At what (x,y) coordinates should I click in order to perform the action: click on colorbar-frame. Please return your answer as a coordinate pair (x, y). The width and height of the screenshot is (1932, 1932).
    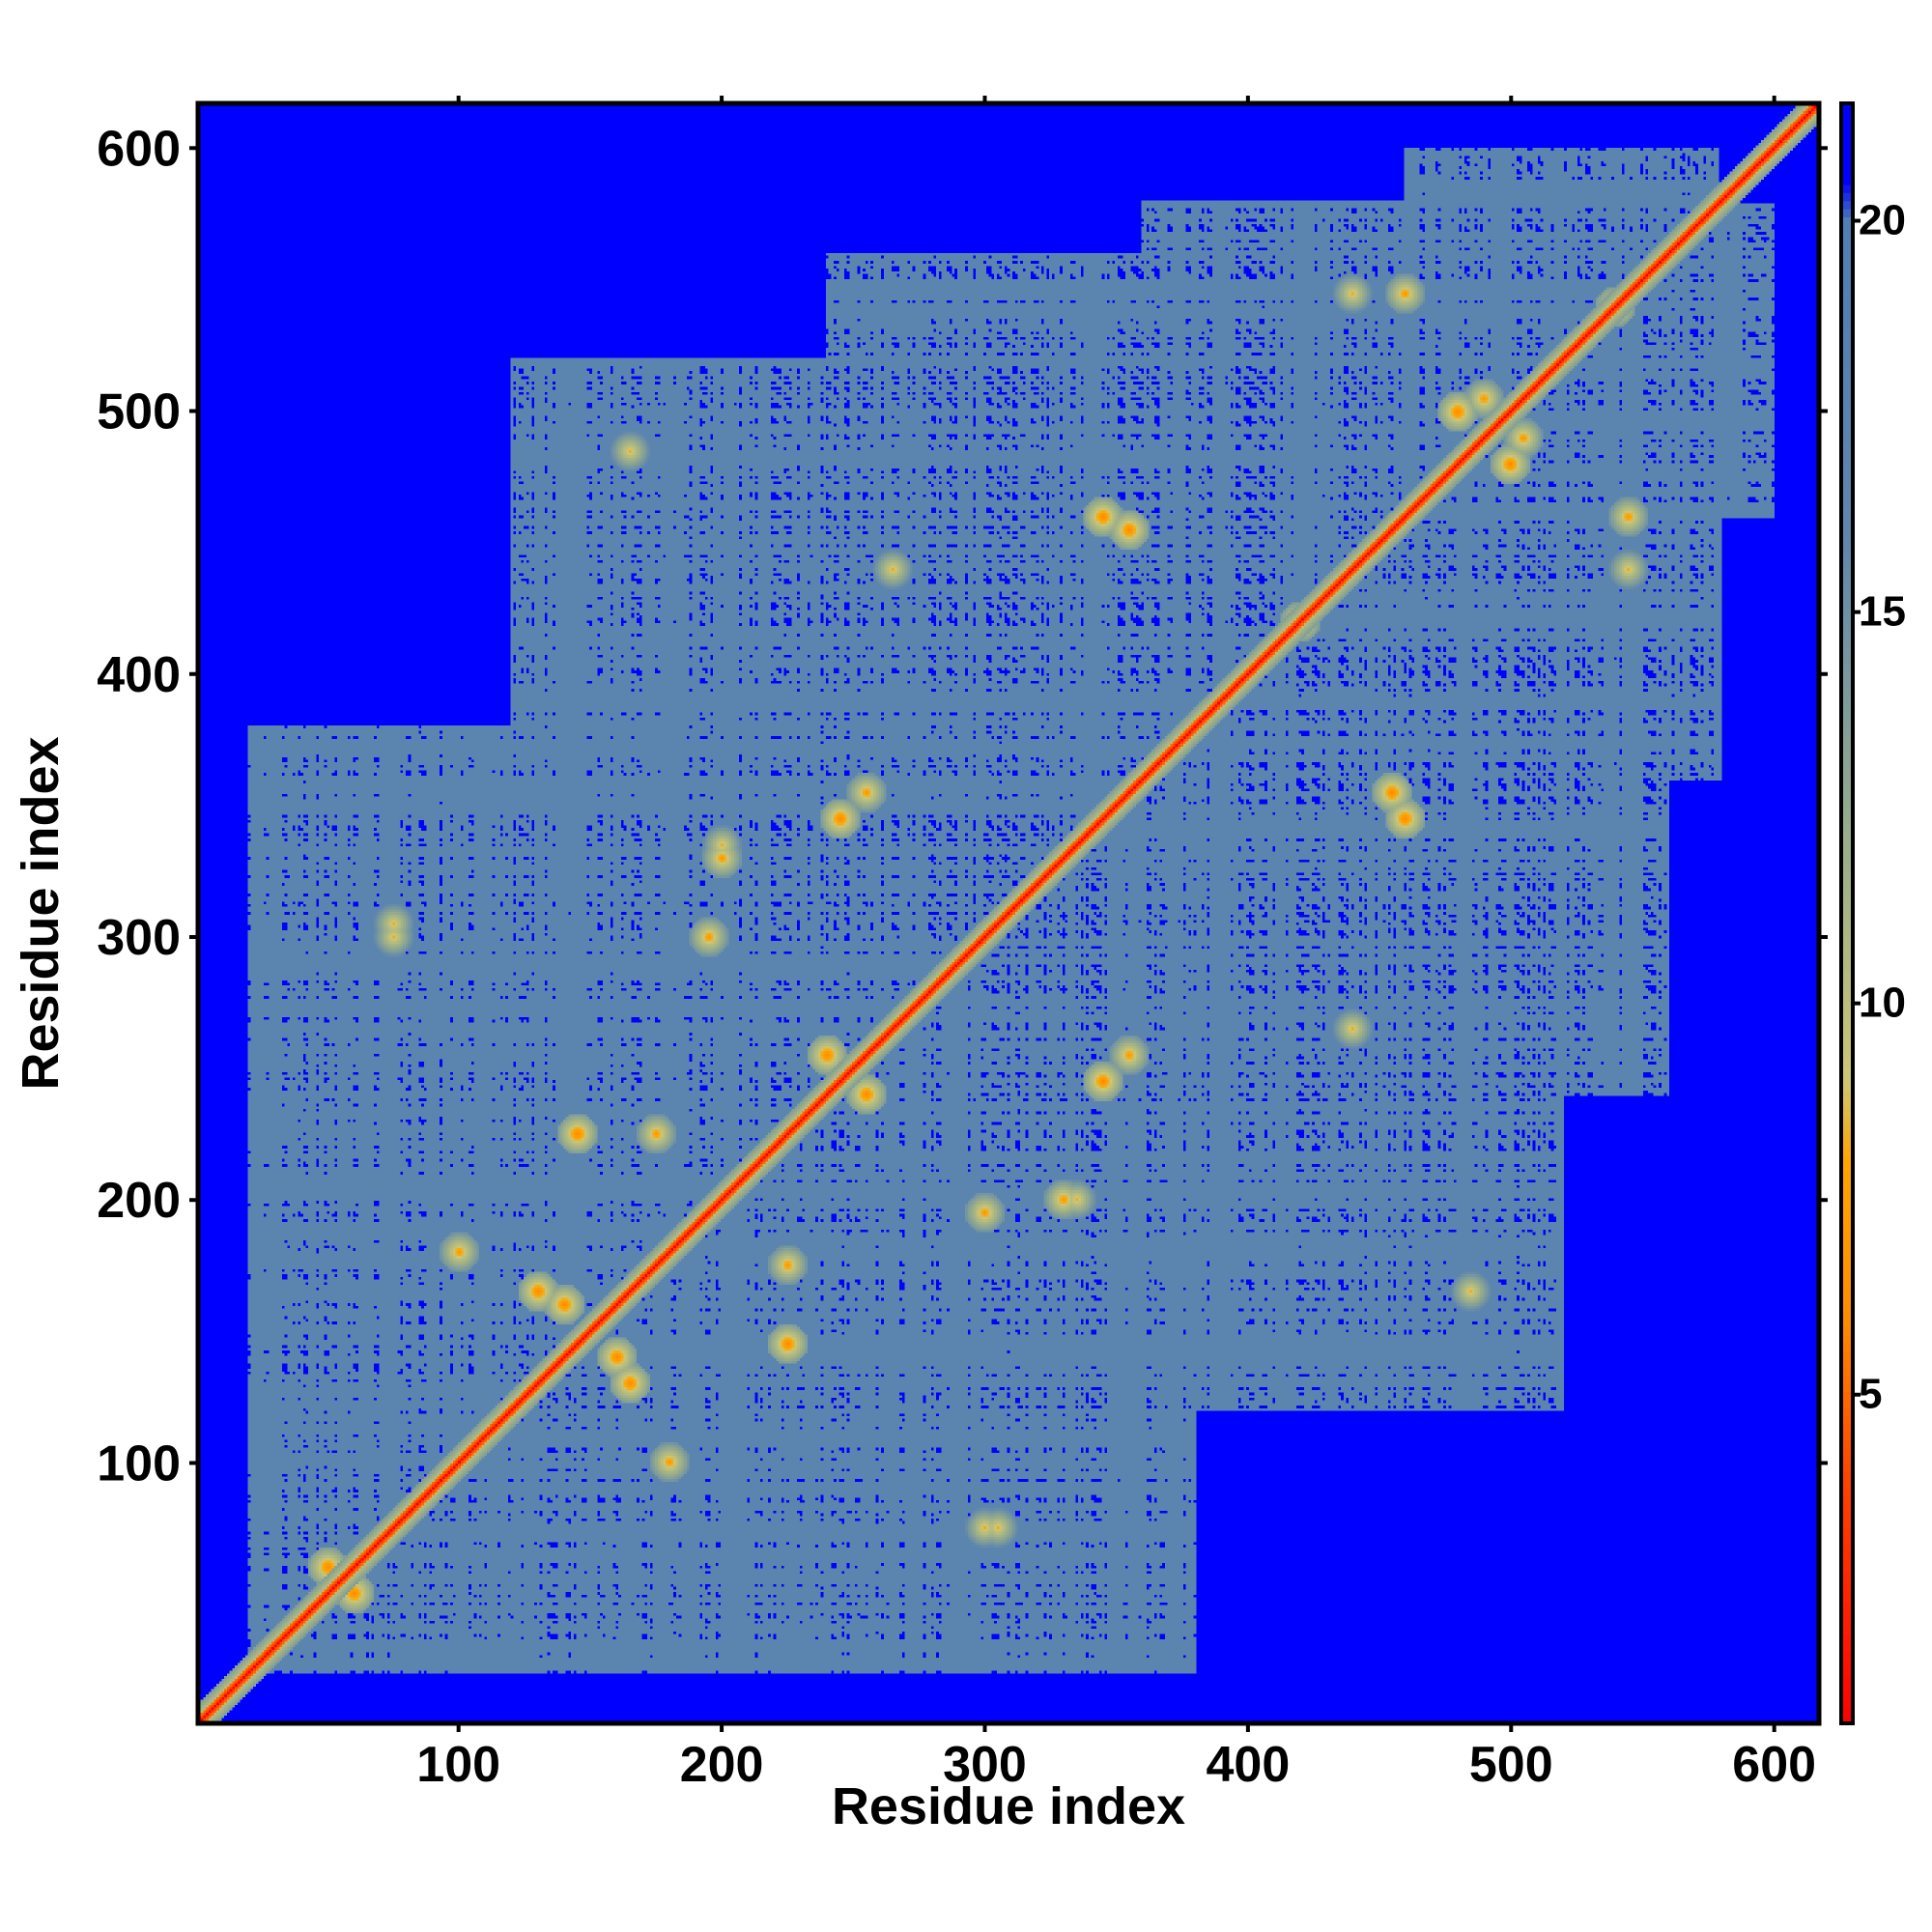
    Looking at the image, I should click on (1847, 913).